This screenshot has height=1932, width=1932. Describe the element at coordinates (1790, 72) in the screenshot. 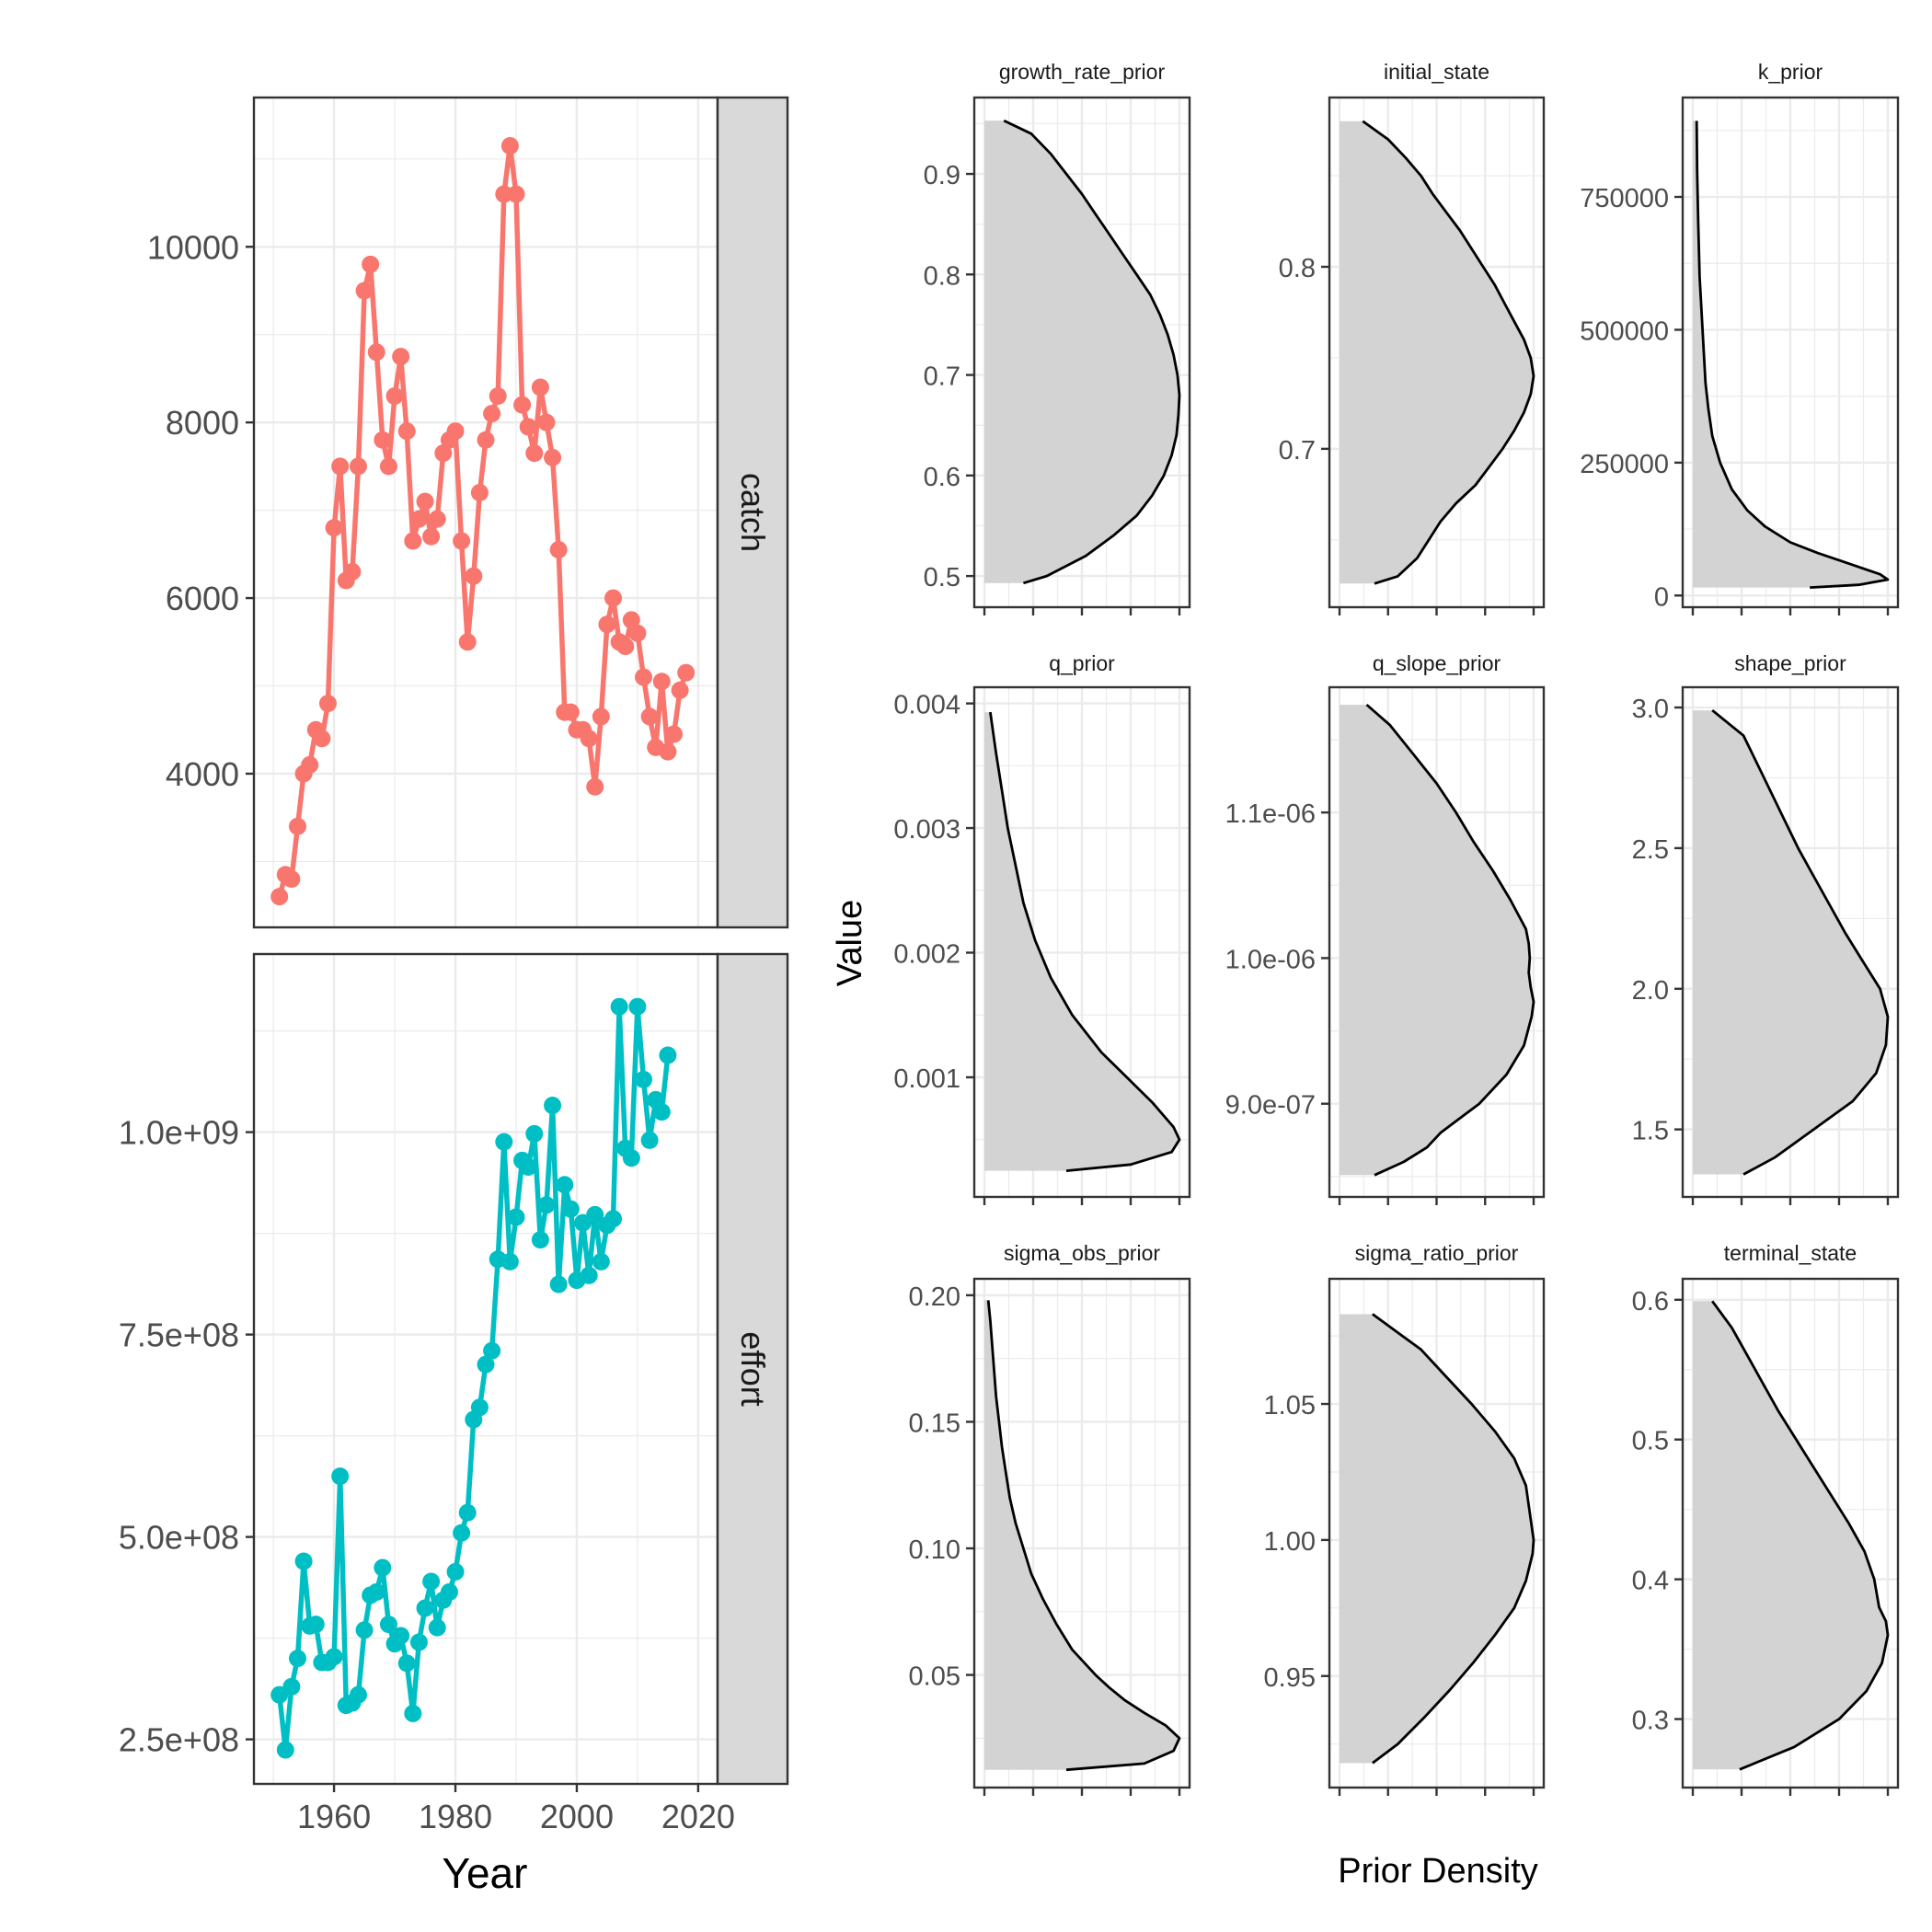

I see `facet-strip-label: k_prior` at that location.